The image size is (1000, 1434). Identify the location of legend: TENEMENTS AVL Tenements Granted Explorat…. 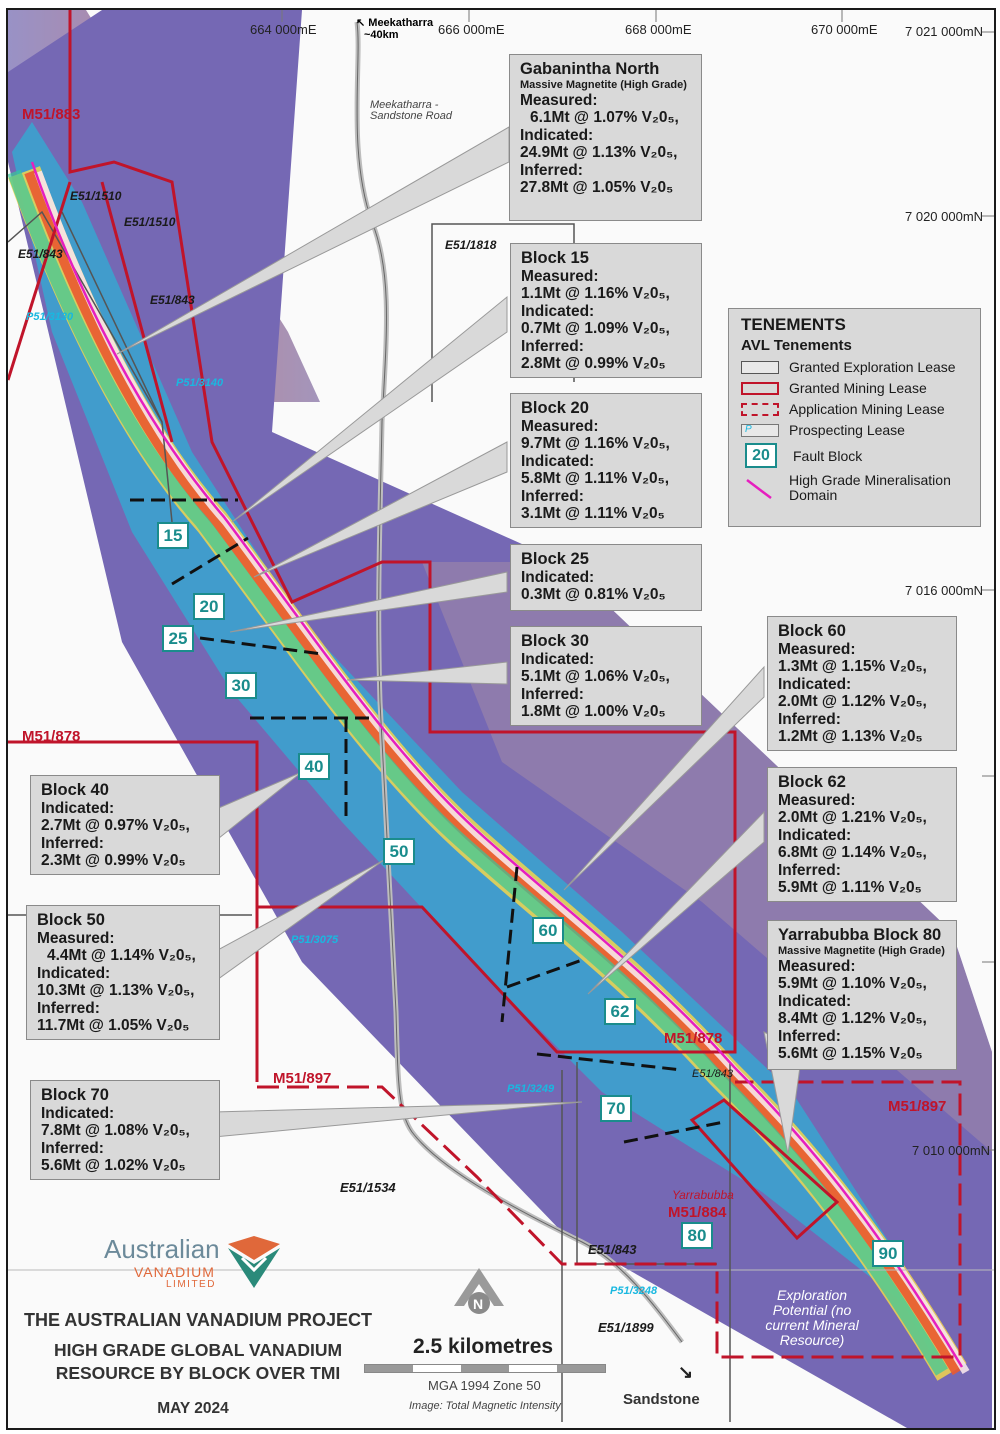
(854, 417).